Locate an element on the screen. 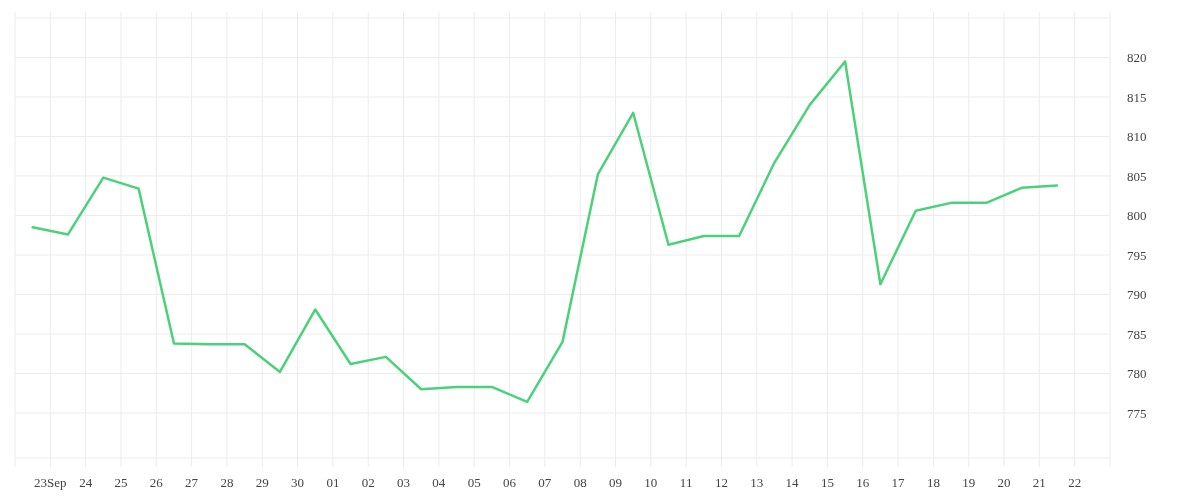 This screenshot has height=500, width=1200. x-tick-label: 19 is located at coordinates (969, 482).